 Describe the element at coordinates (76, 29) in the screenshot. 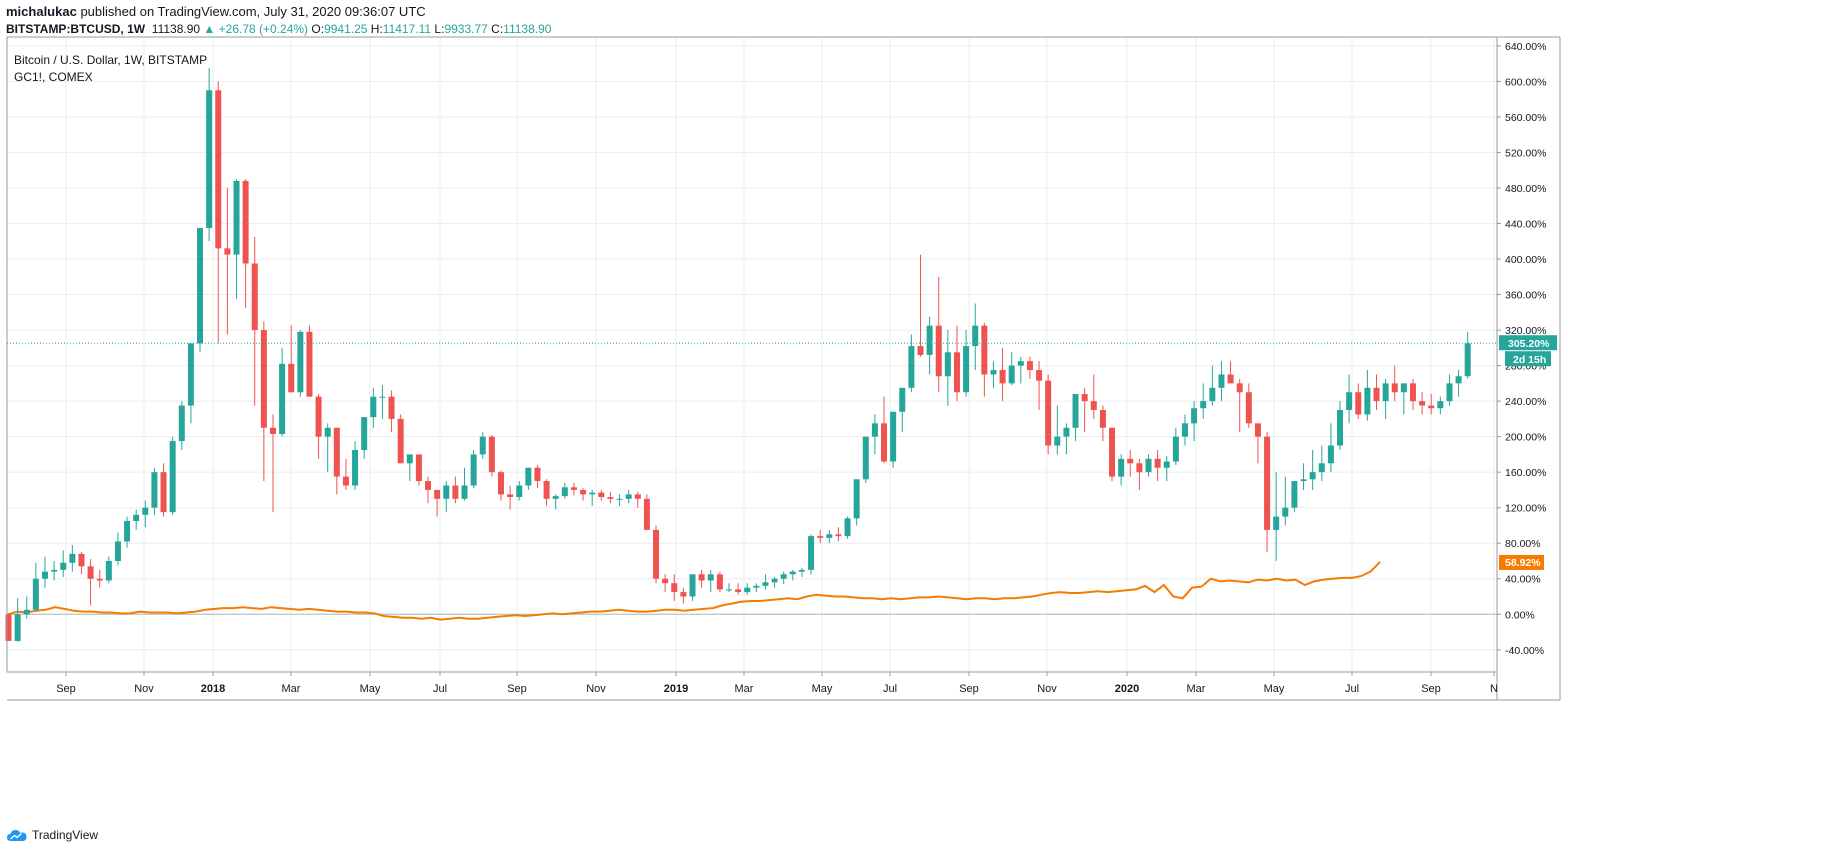

I see `symbol-label: BITSTAMP:BTCUSD, 1W` at that location.